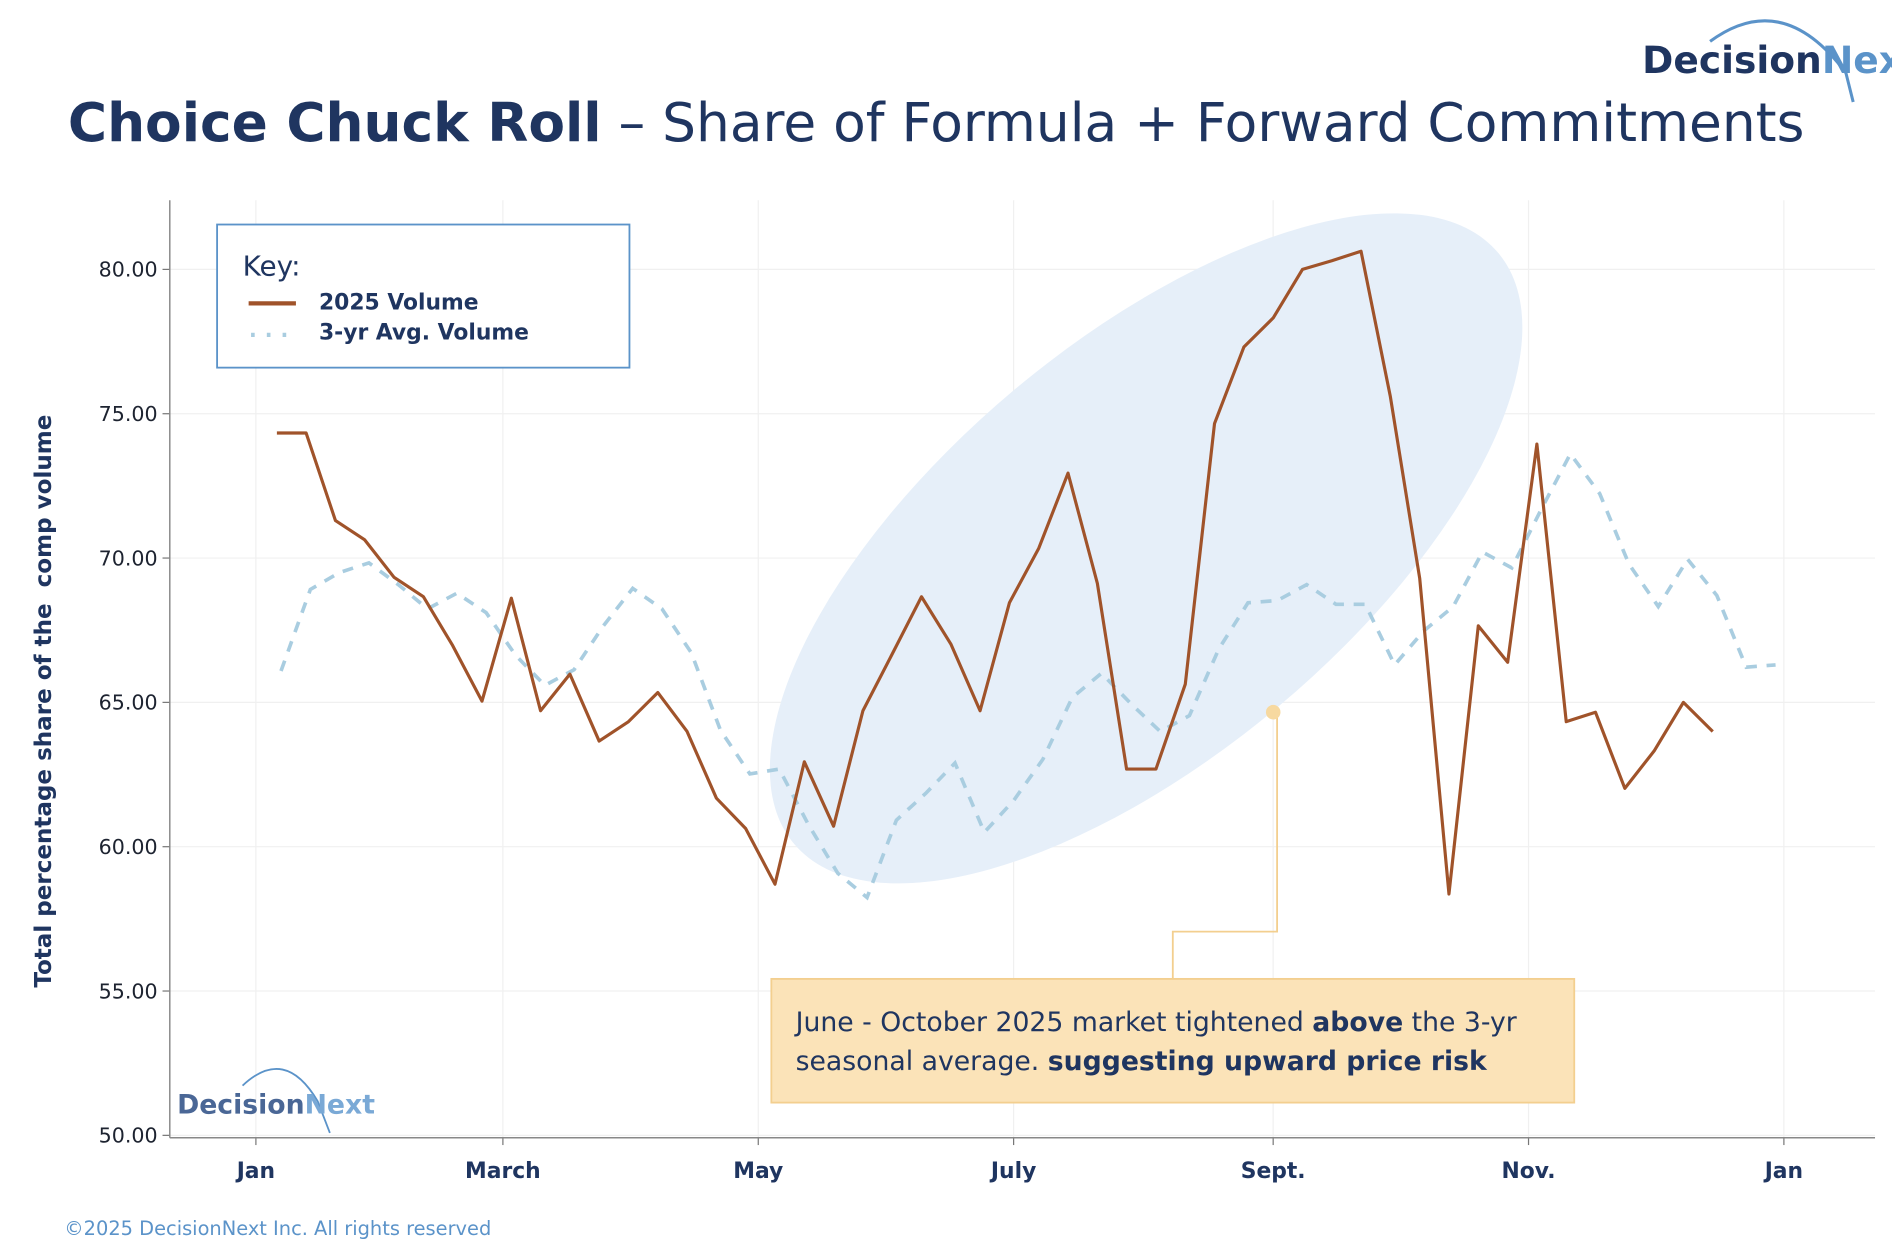  Describe the element at coordinates (128, 1136) in the screenshot. I see `y-tick-label: 50.00` at that location.